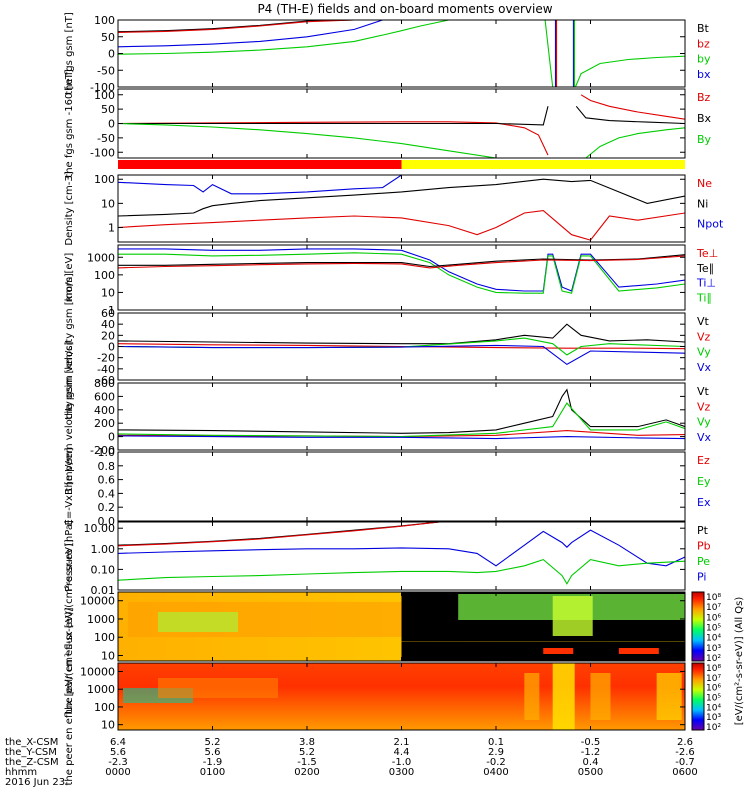 The width and height of the screenshot is (750, 800). I want to click on ephemeris-value: -2.3, so click(118, 762).